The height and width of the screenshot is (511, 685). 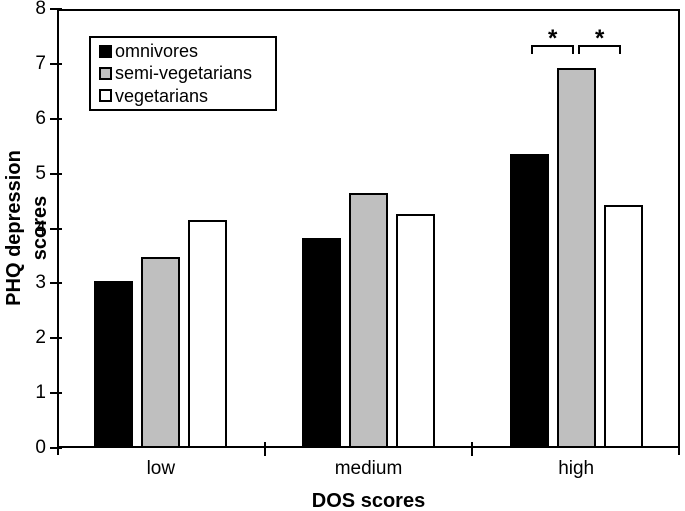 I want to click on x-category-label: low, so click(x=161, y=468).